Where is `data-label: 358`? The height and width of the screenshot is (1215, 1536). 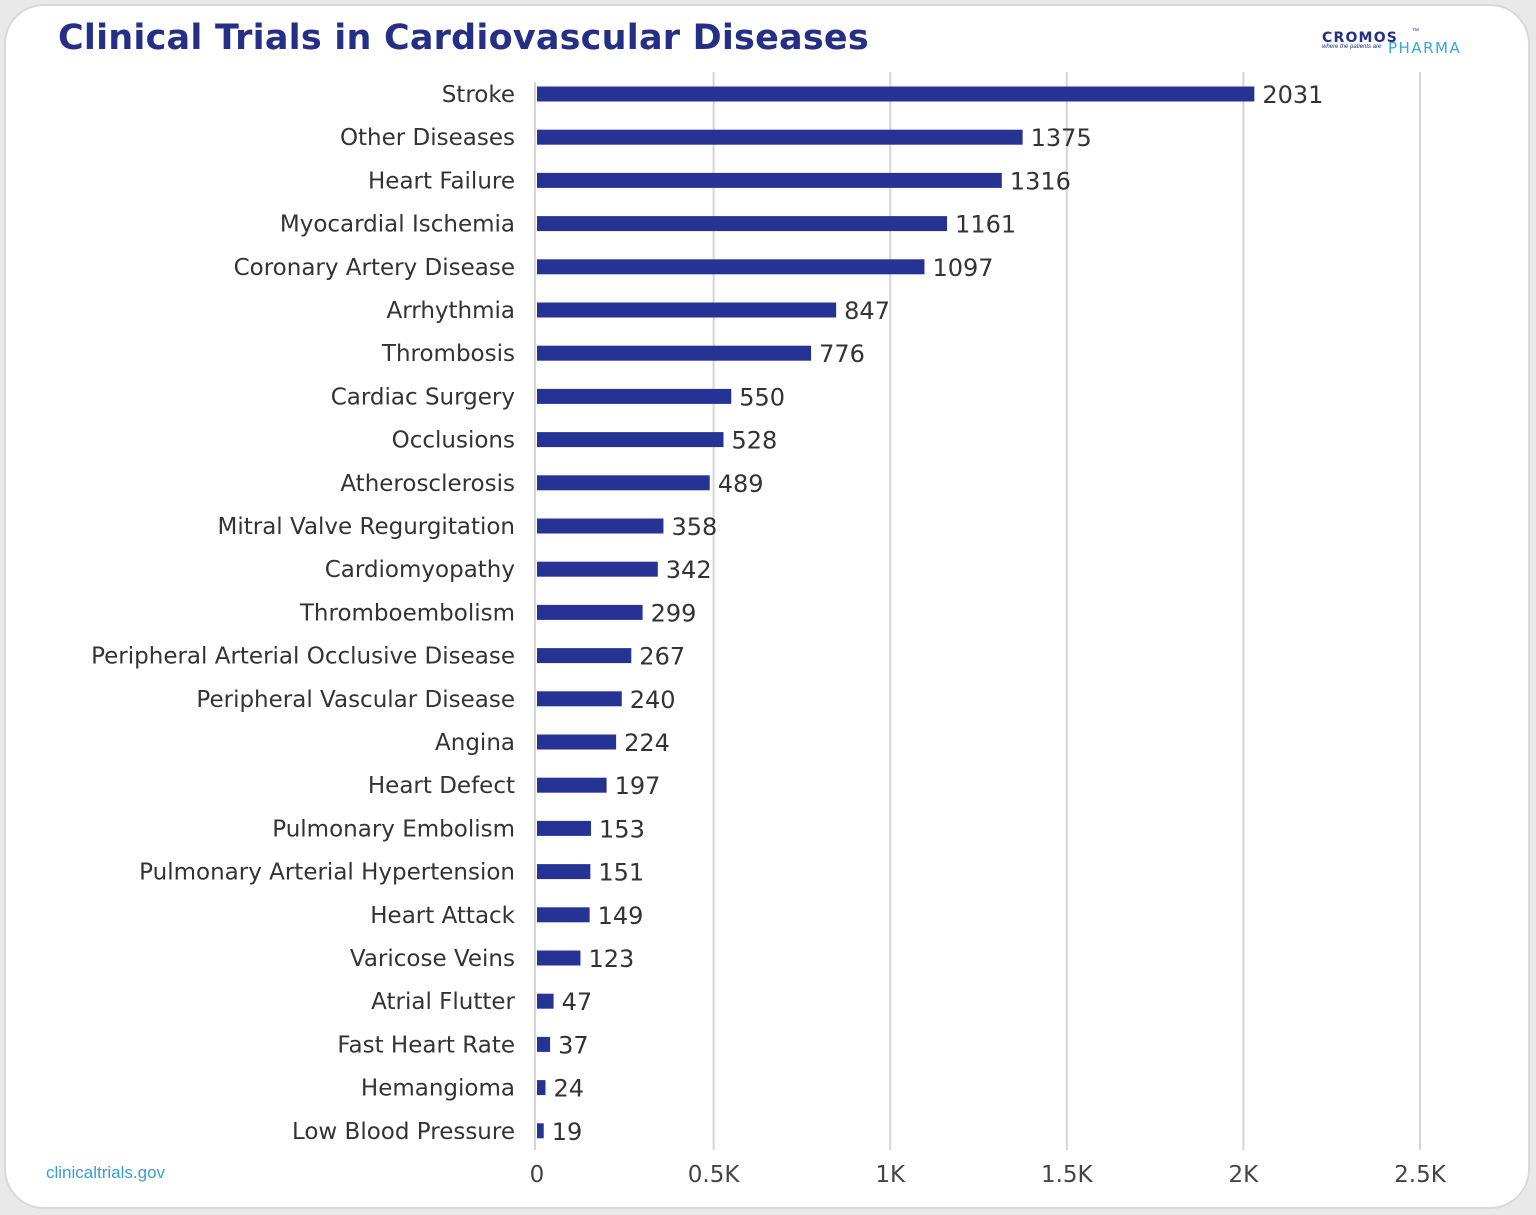 data-label: 358 is located at coordinates (694, 527).